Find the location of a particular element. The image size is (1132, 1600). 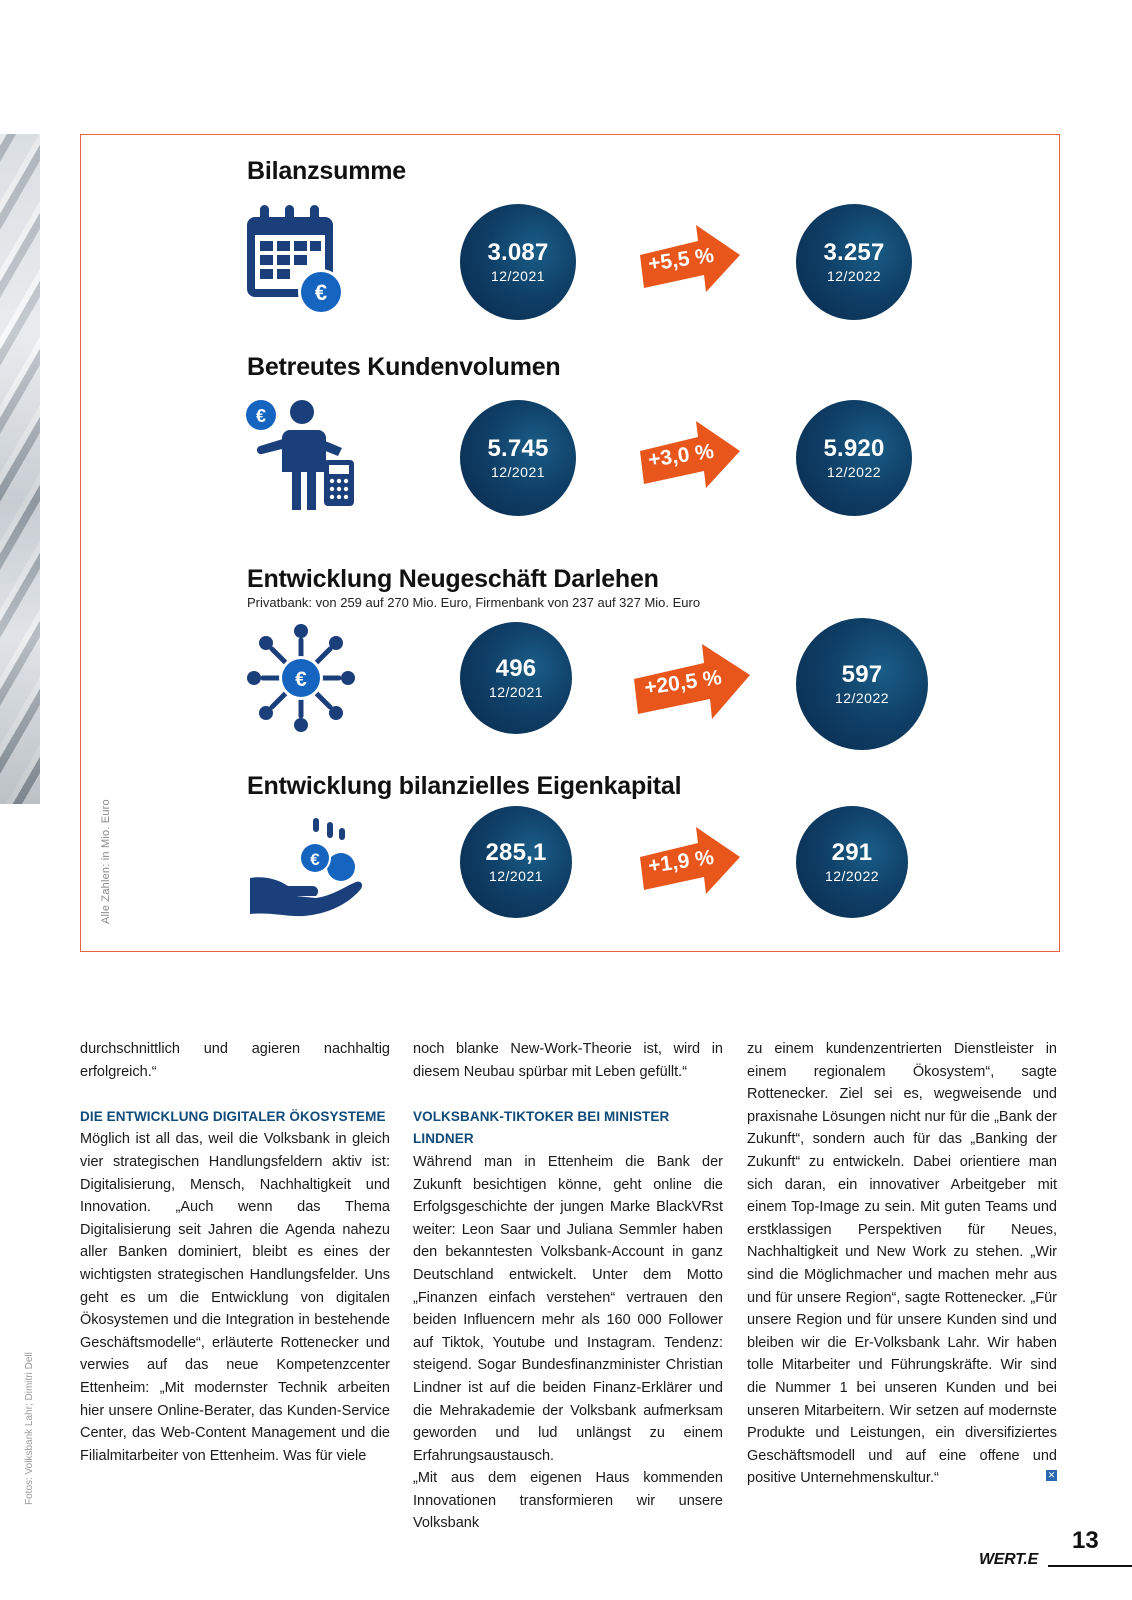

kpi-change-label: +20,5 % is located at coordinates (683, 682).